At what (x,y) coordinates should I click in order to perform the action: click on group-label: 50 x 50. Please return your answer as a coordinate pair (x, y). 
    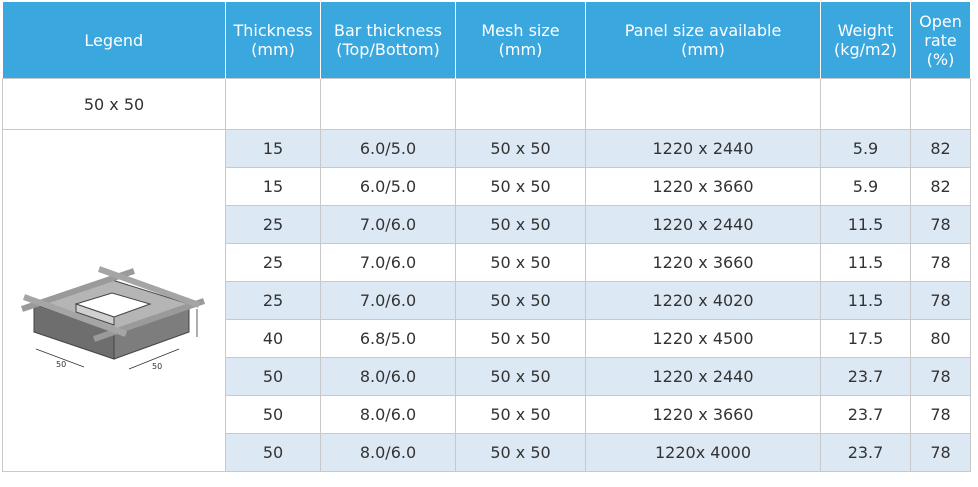
    Looking at the image, I should click on (114, 104).